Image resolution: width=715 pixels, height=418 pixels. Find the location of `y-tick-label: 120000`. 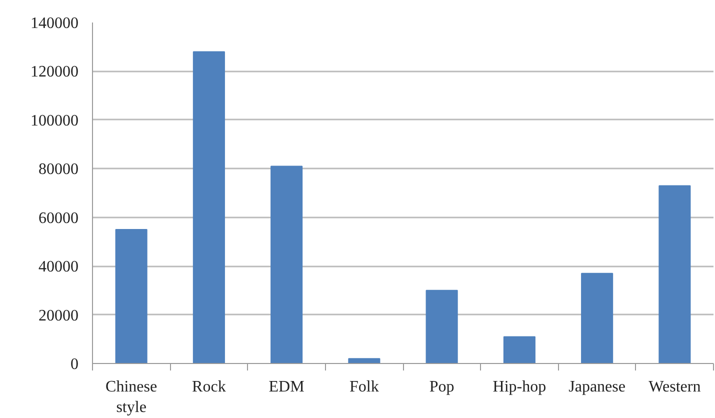

y-tick-label: 120000 is located at coordinates (54, 72).